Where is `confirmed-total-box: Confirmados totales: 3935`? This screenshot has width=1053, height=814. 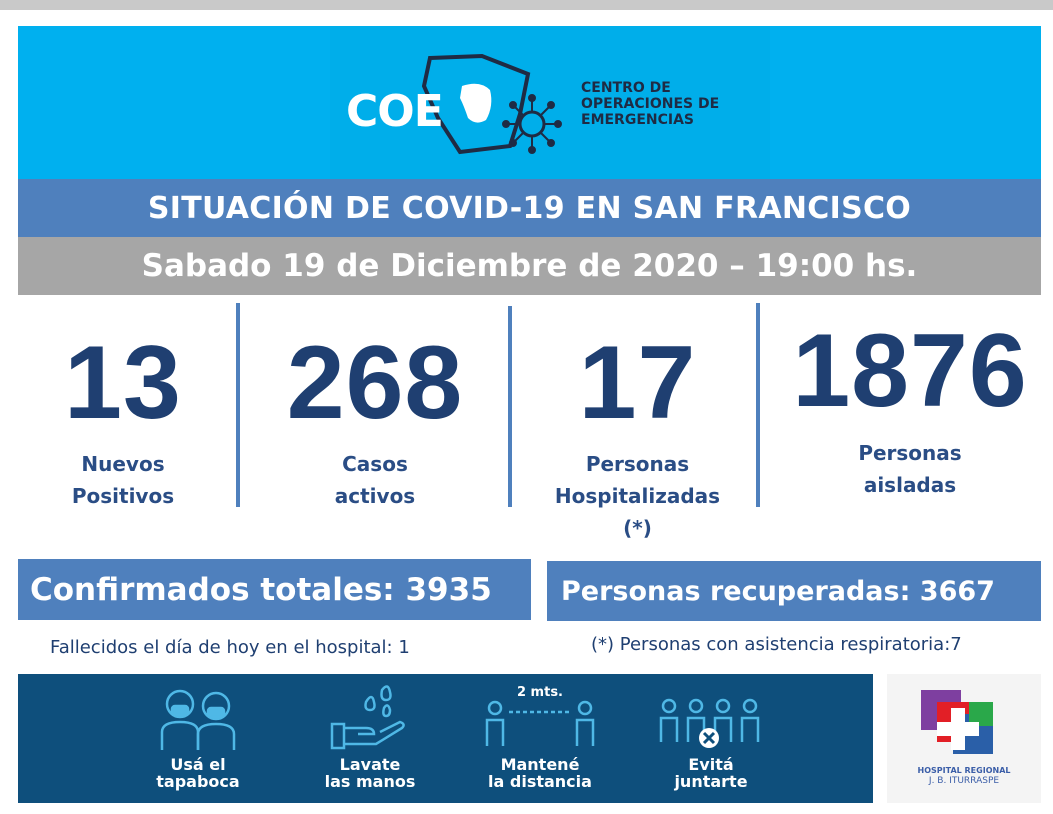 confirmed-total-box: Confirmados totales: 3935 is located at coordinates (274, 589).